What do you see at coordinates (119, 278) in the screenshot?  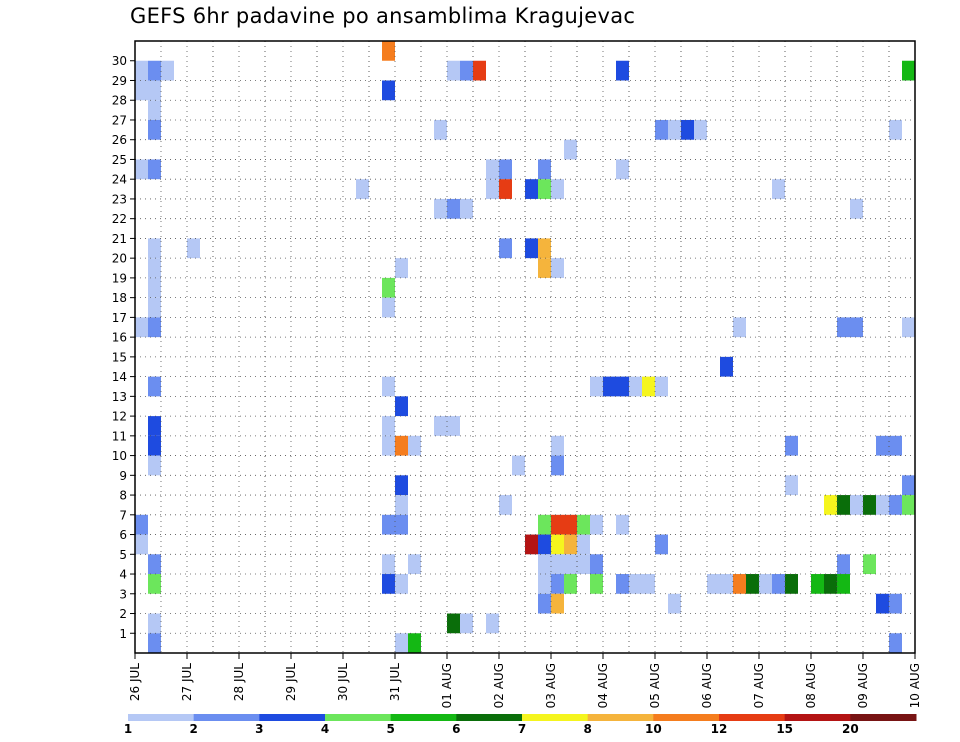 I see `y-tick-label: 19` at bounding box center [119, 278].